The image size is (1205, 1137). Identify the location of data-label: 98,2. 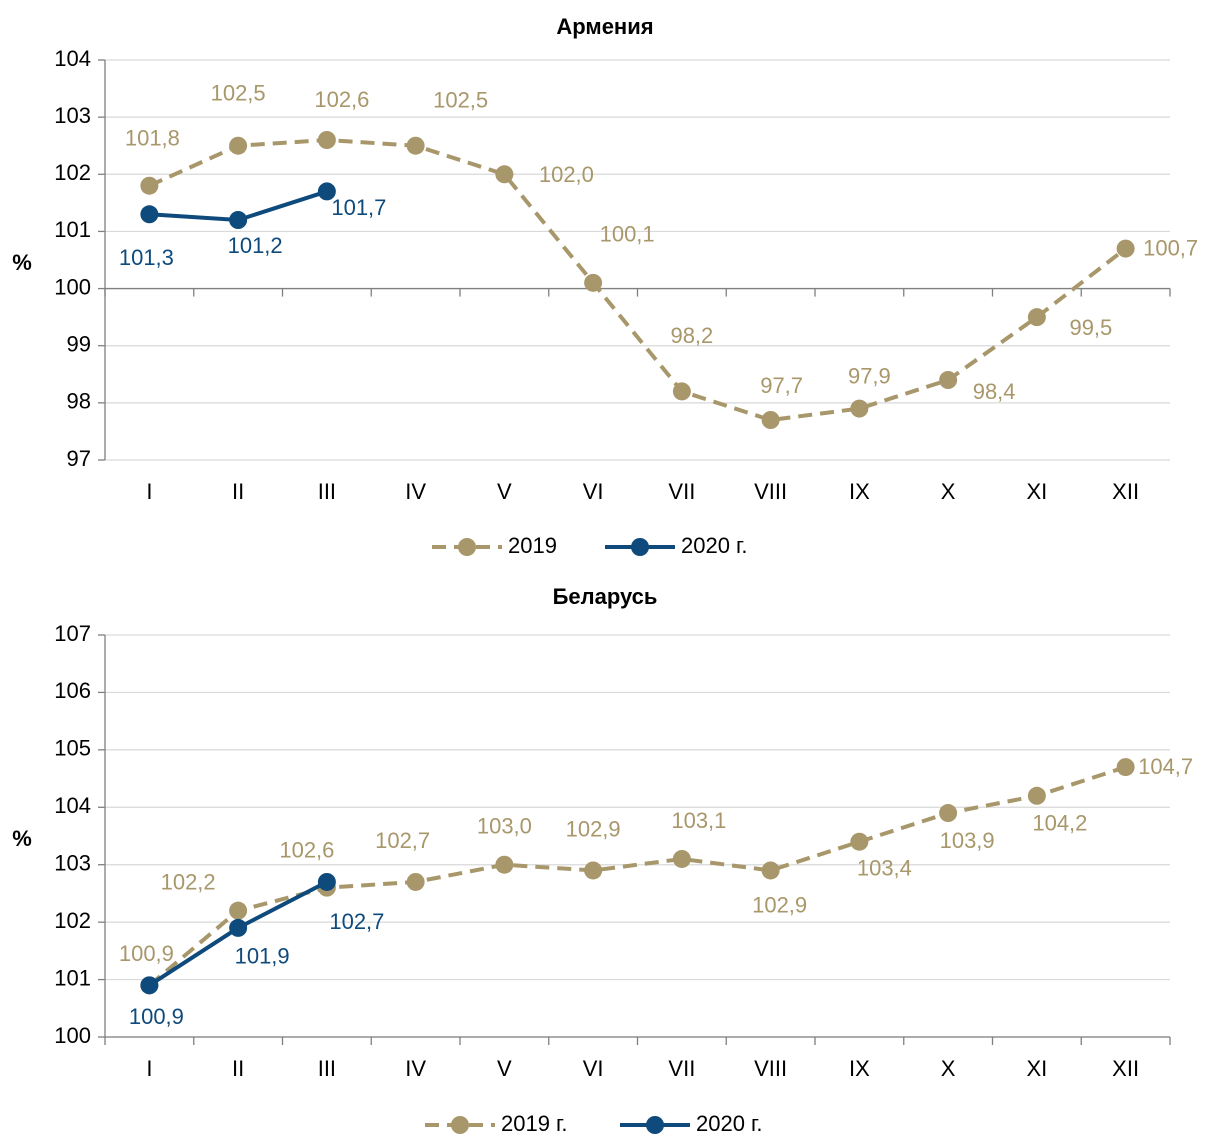
(691, 335).